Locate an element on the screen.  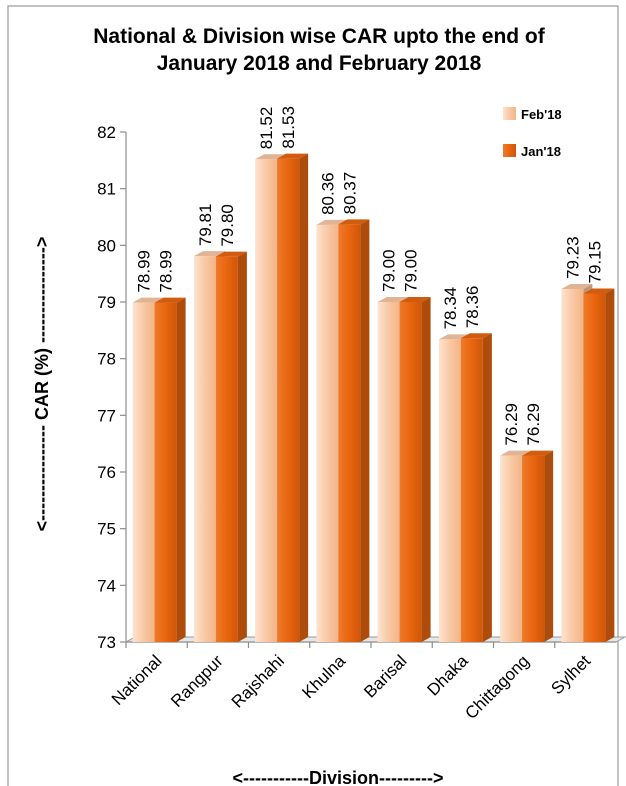
category-label-Dhaka: Dhaka is located at coordinates (448, 675).